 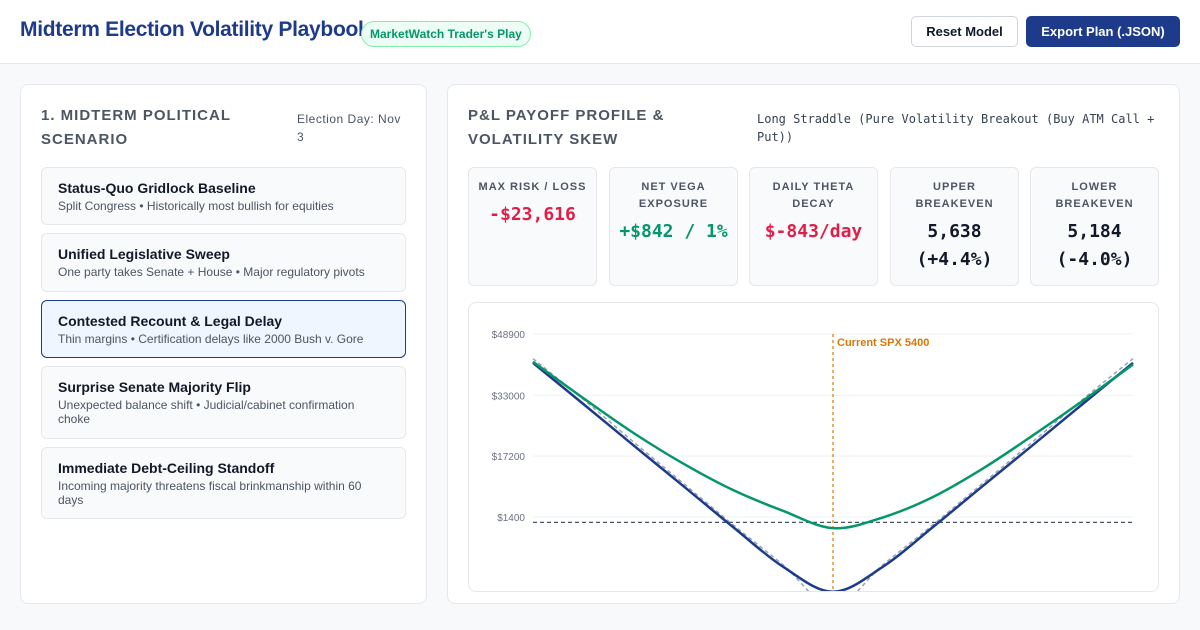 What do you see at coordinates (883, 343) in the screenshot?
I see `current-price-label: Current SPX 5400` at bounding box center [883, 343].